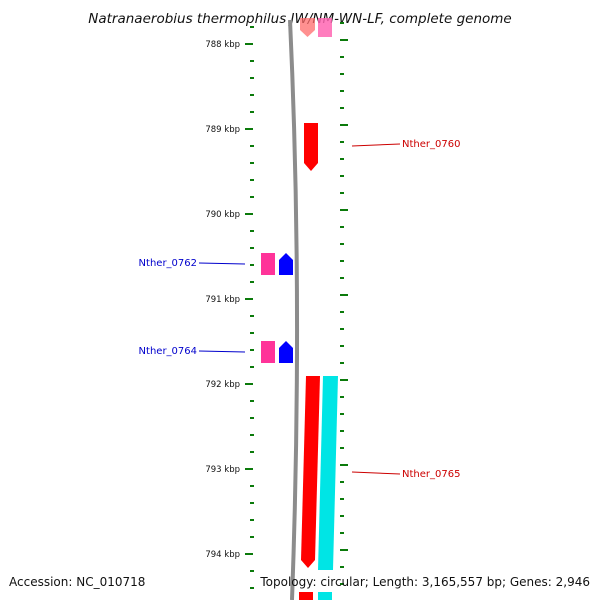  Describe the element at coordinates (294, 309) in the screenshot. I see `genome-backbone` at that location.